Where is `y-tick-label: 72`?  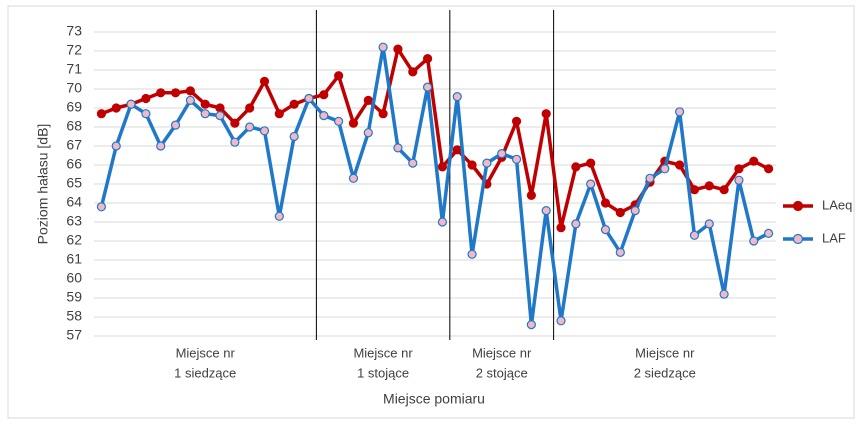 y-tick-label: 72 is located at coordinates (74, 50).